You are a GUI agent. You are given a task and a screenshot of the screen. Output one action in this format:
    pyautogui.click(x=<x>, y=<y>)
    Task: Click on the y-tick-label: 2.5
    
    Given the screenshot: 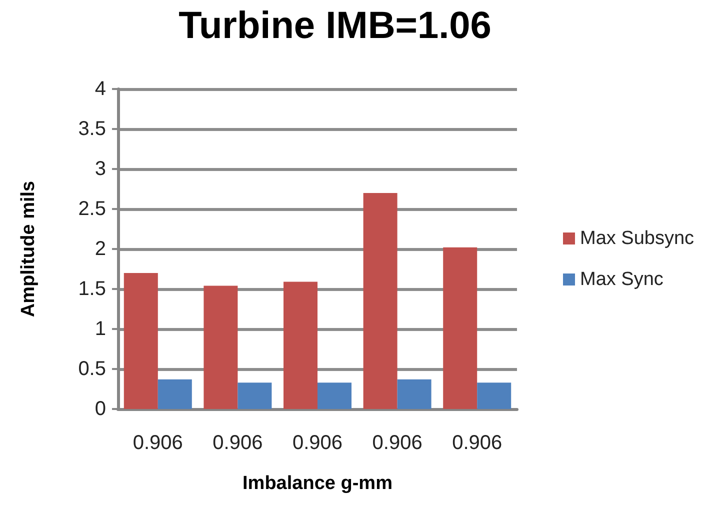 What is the action you would take?
    pyautogui.click(x=92, y=209)
    